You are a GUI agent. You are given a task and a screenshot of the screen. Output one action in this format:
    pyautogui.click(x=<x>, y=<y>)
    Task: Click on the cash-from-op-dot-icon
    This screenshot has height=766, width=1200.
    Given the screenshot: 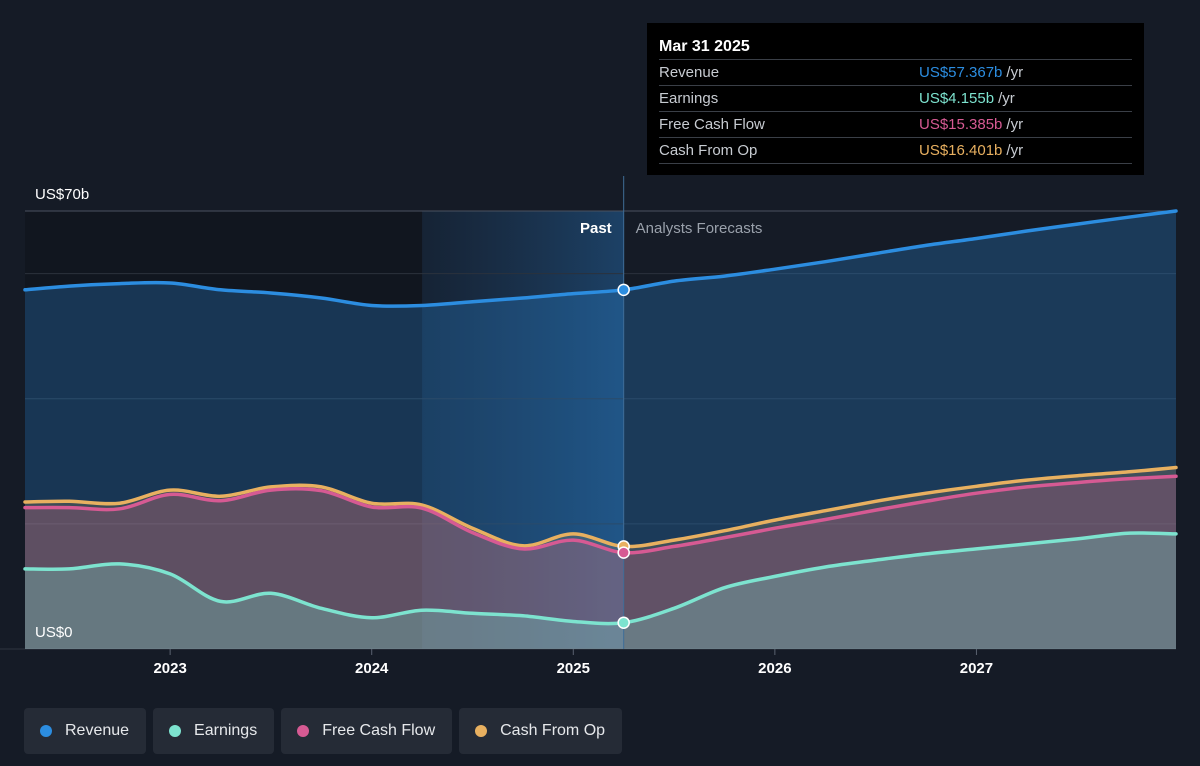 What is the action you would take?
    pyautogui.click(x=481, y=731)
    